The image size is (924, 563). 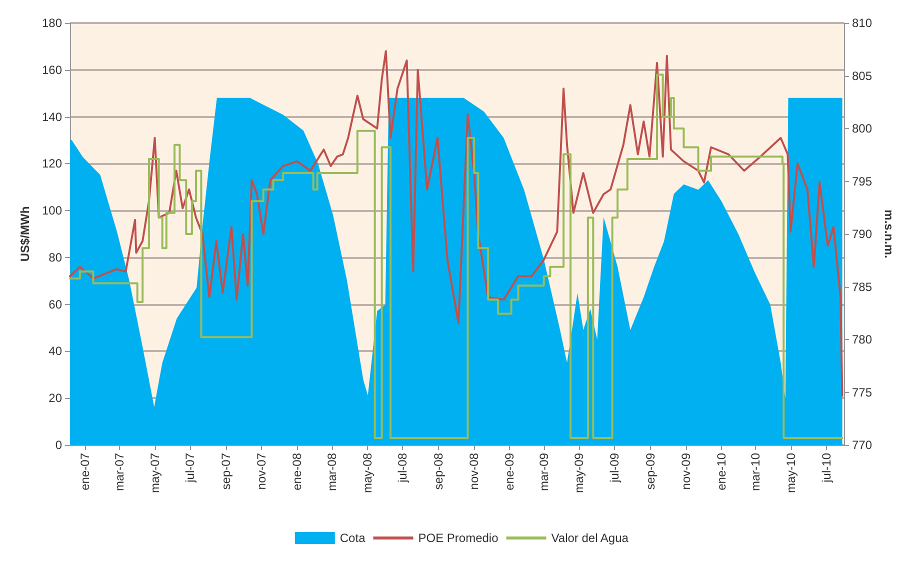 What do you see at coordinates (261, 471) in the screenshot?
I see `x-tick-label: nov-07` at bounding box center [261, 471].